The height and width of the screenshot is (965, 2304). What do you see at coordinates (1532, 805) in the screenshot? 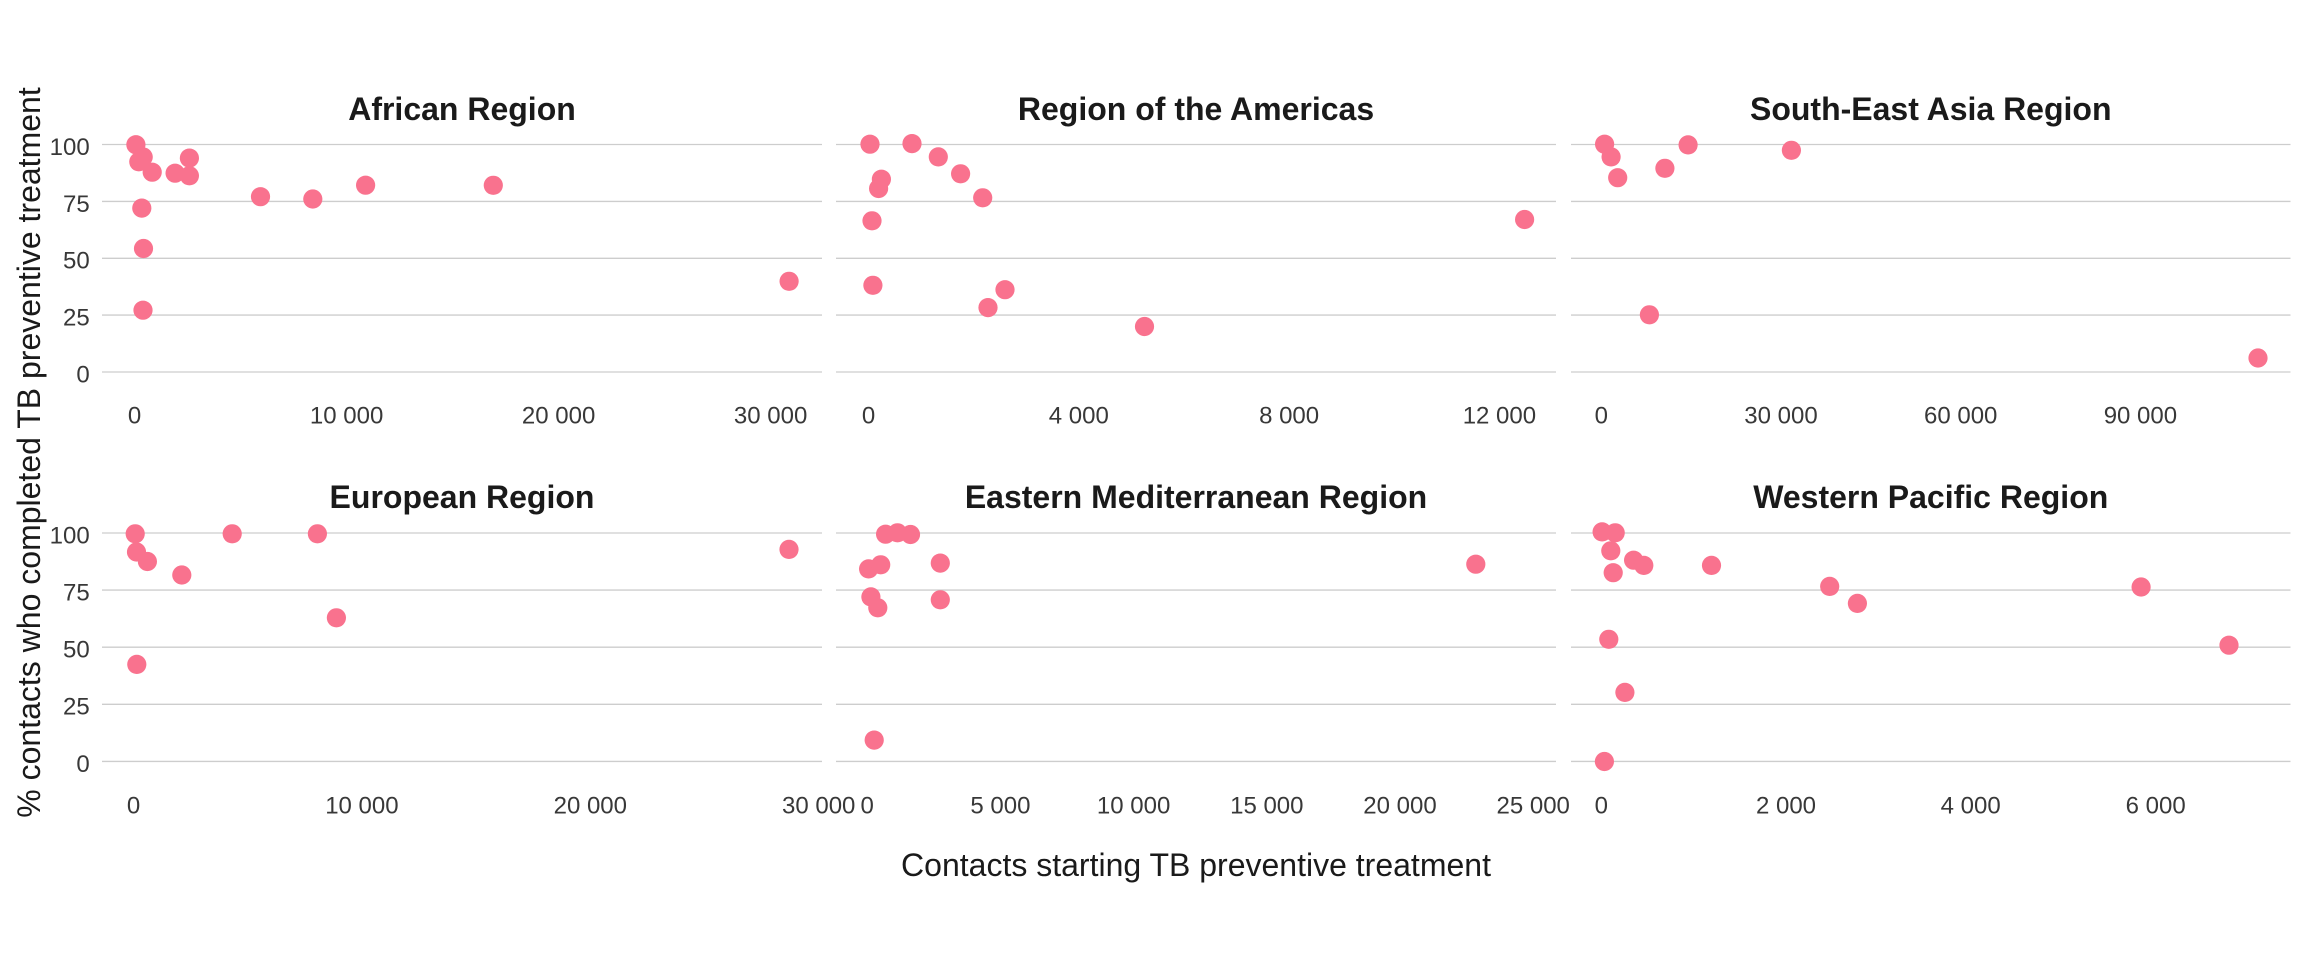
I see `svg-text: 25 000` at bounding box center [1532, 805].